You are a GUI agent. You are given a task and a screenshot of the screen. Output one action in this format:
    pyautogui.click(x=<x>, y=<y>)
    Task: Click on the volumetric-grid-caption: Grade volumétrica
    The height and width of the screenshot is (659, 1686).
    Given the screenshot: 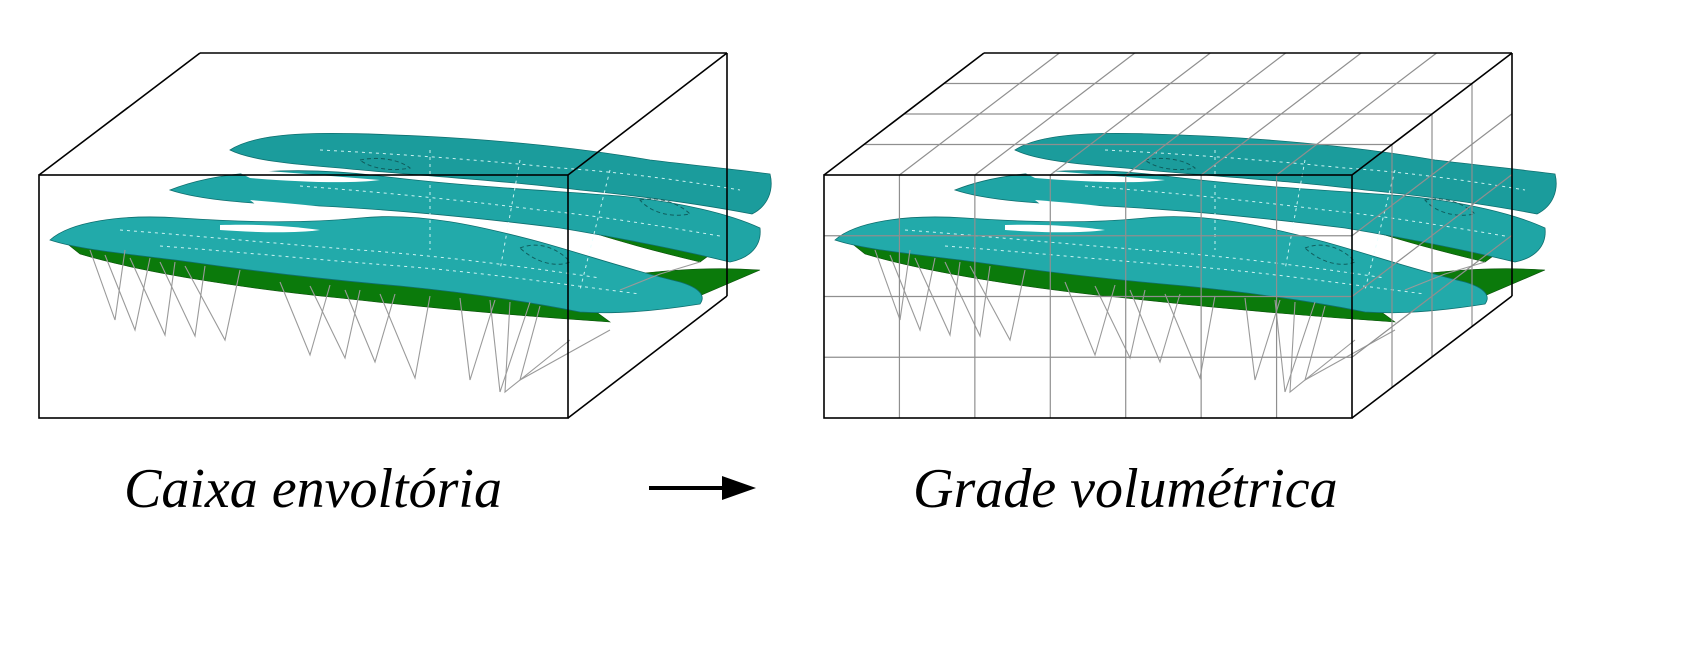 What is the action you would take?
    pyautogui.click(x=1125, y=489)
    